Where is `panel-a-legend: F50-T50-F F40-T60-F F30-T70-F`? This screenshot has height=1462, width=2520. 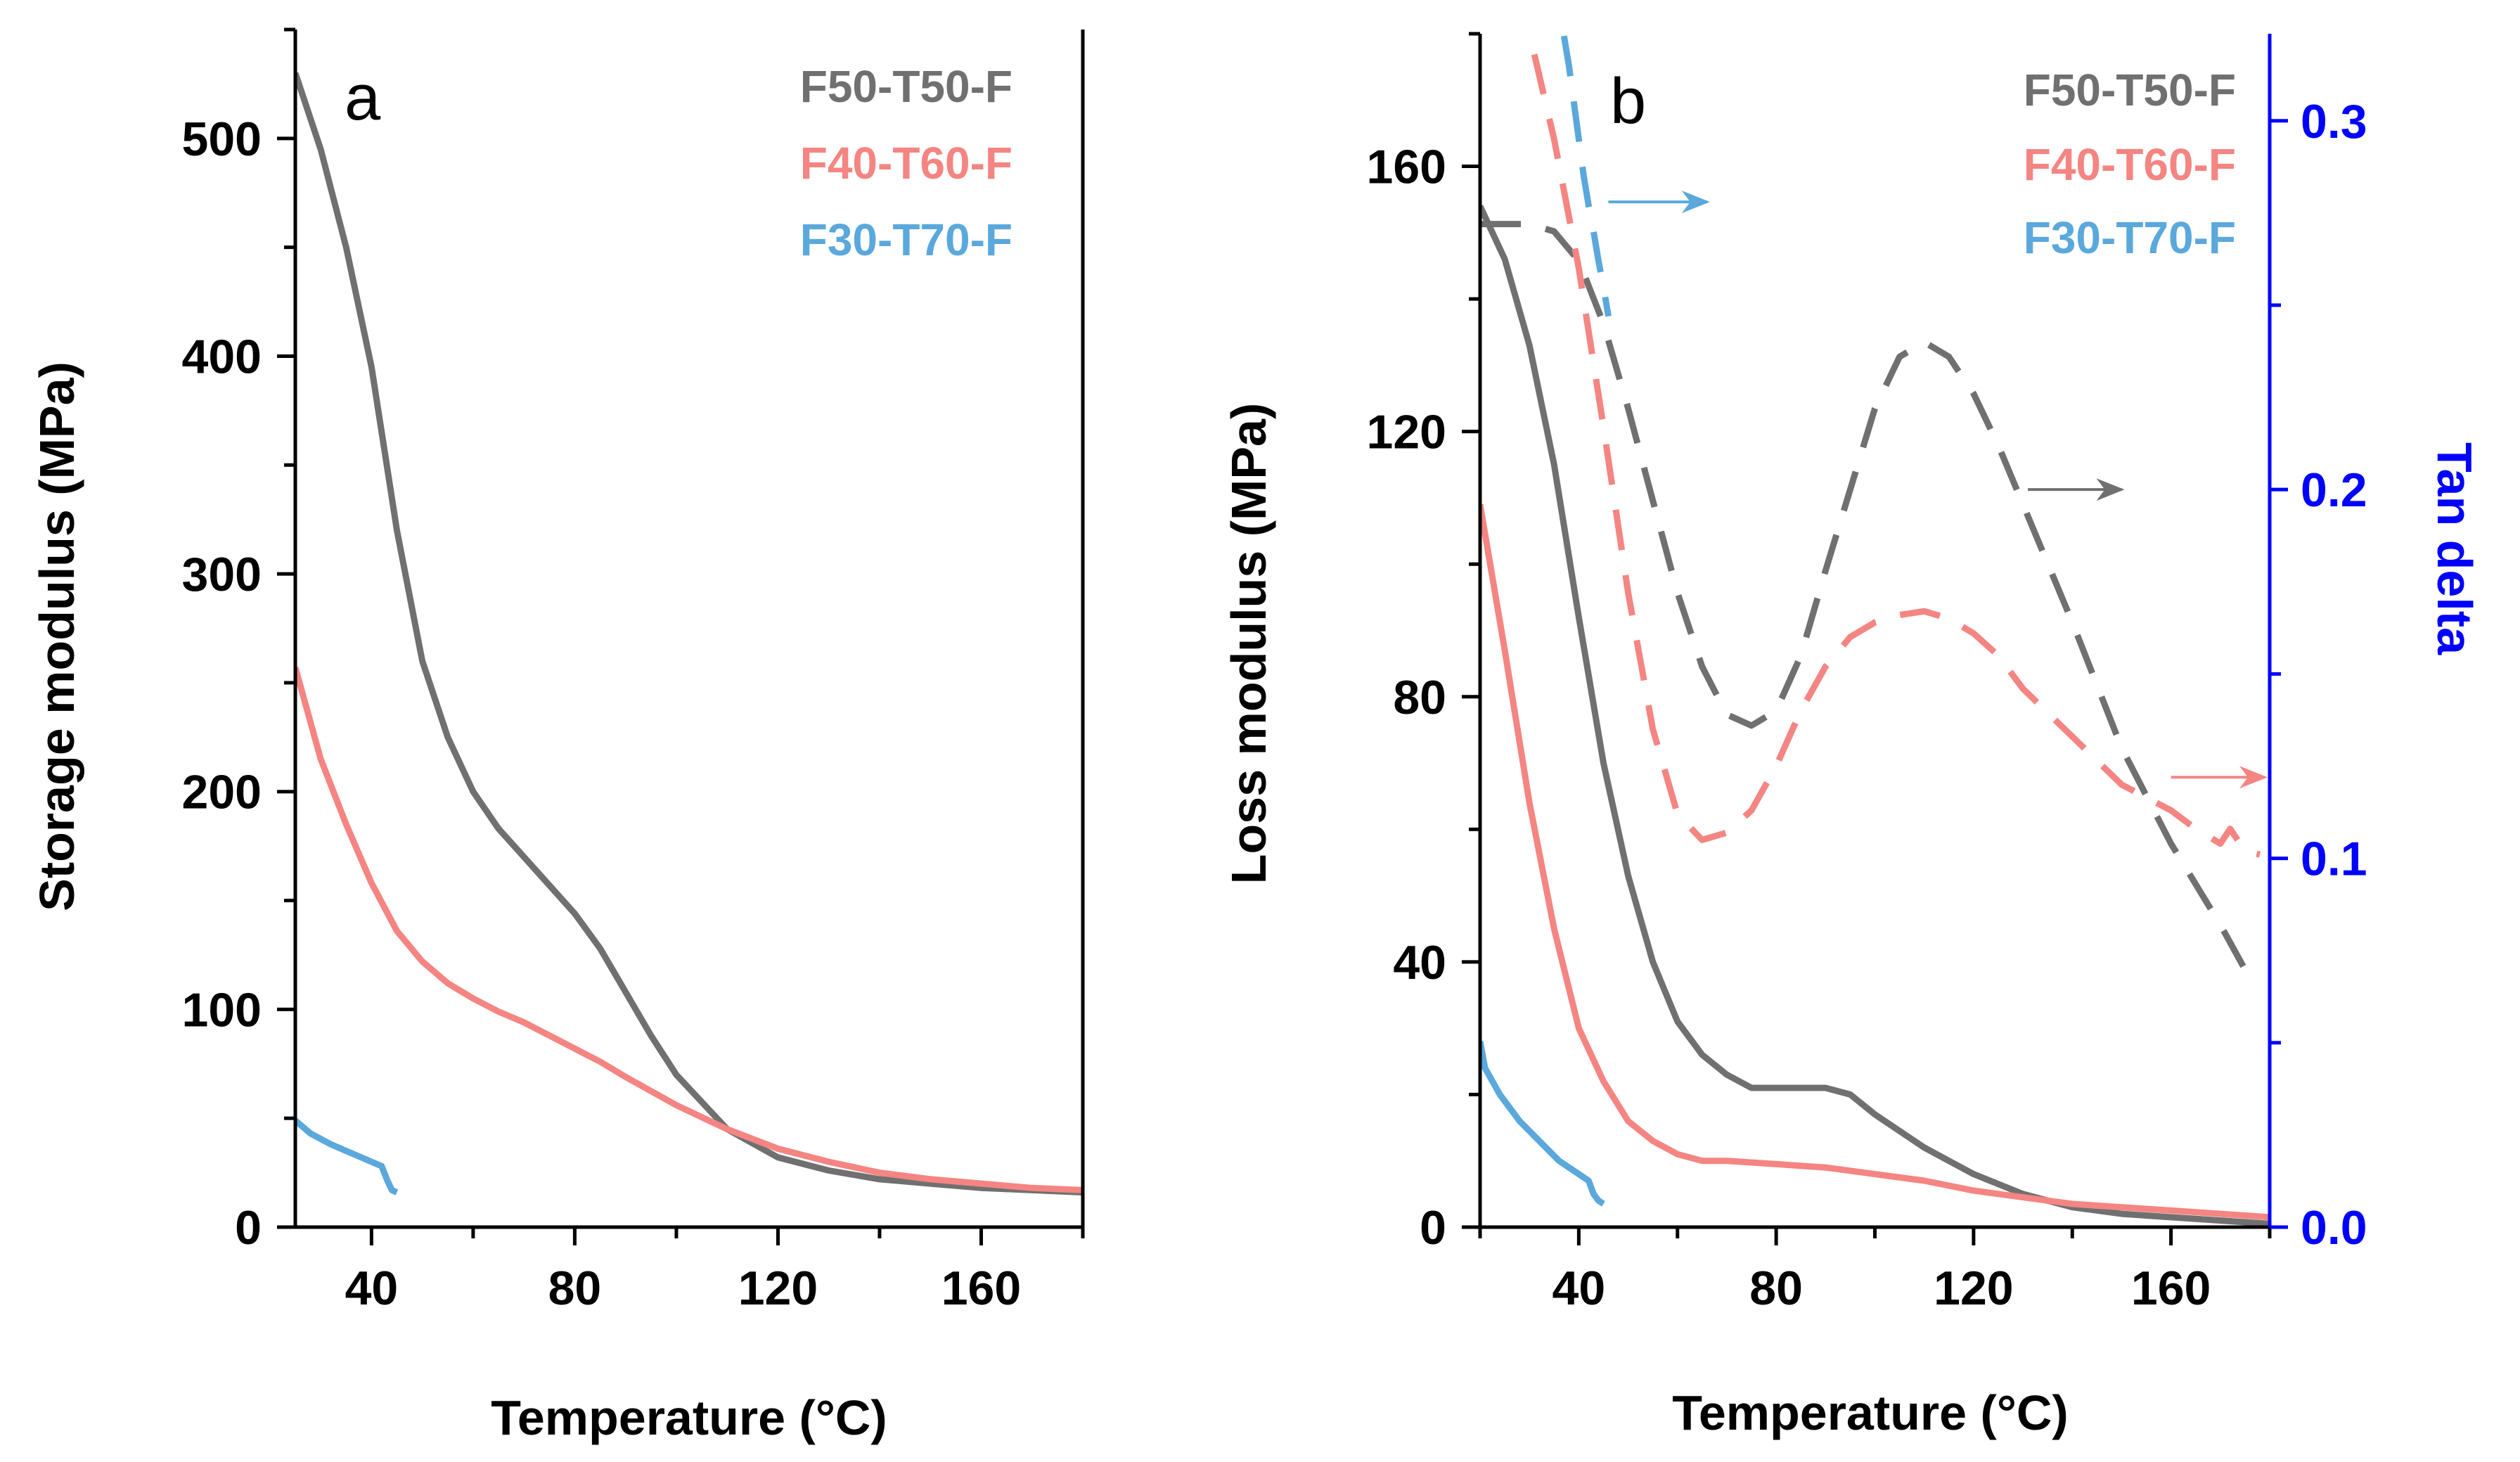
panel-a-legend: F50-T50-F F40-T60-F F30-T70-F is located at coordinates (906, 163).